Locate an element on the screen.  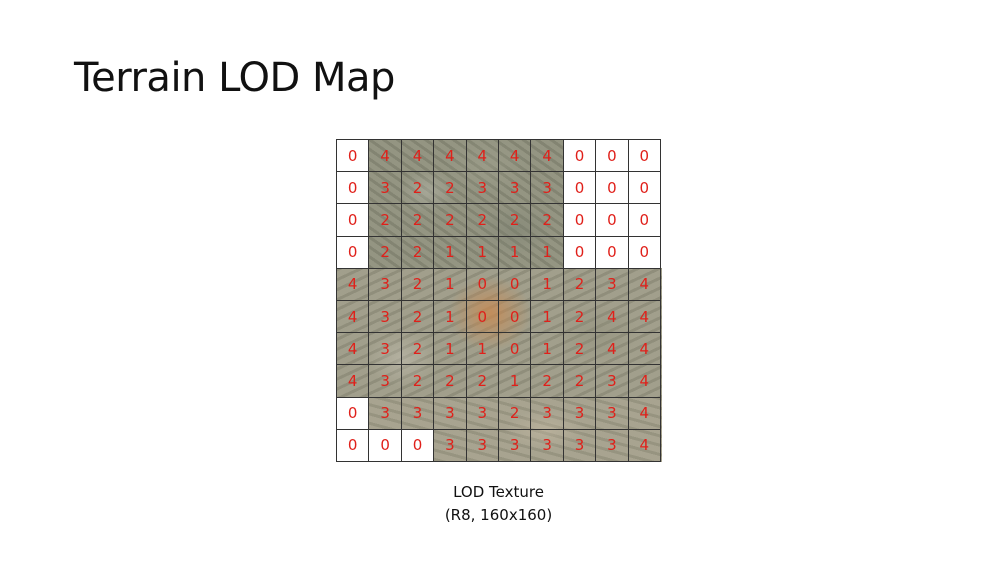
caption-format: (R8, 160x160) is located at coordinates (498, 515).